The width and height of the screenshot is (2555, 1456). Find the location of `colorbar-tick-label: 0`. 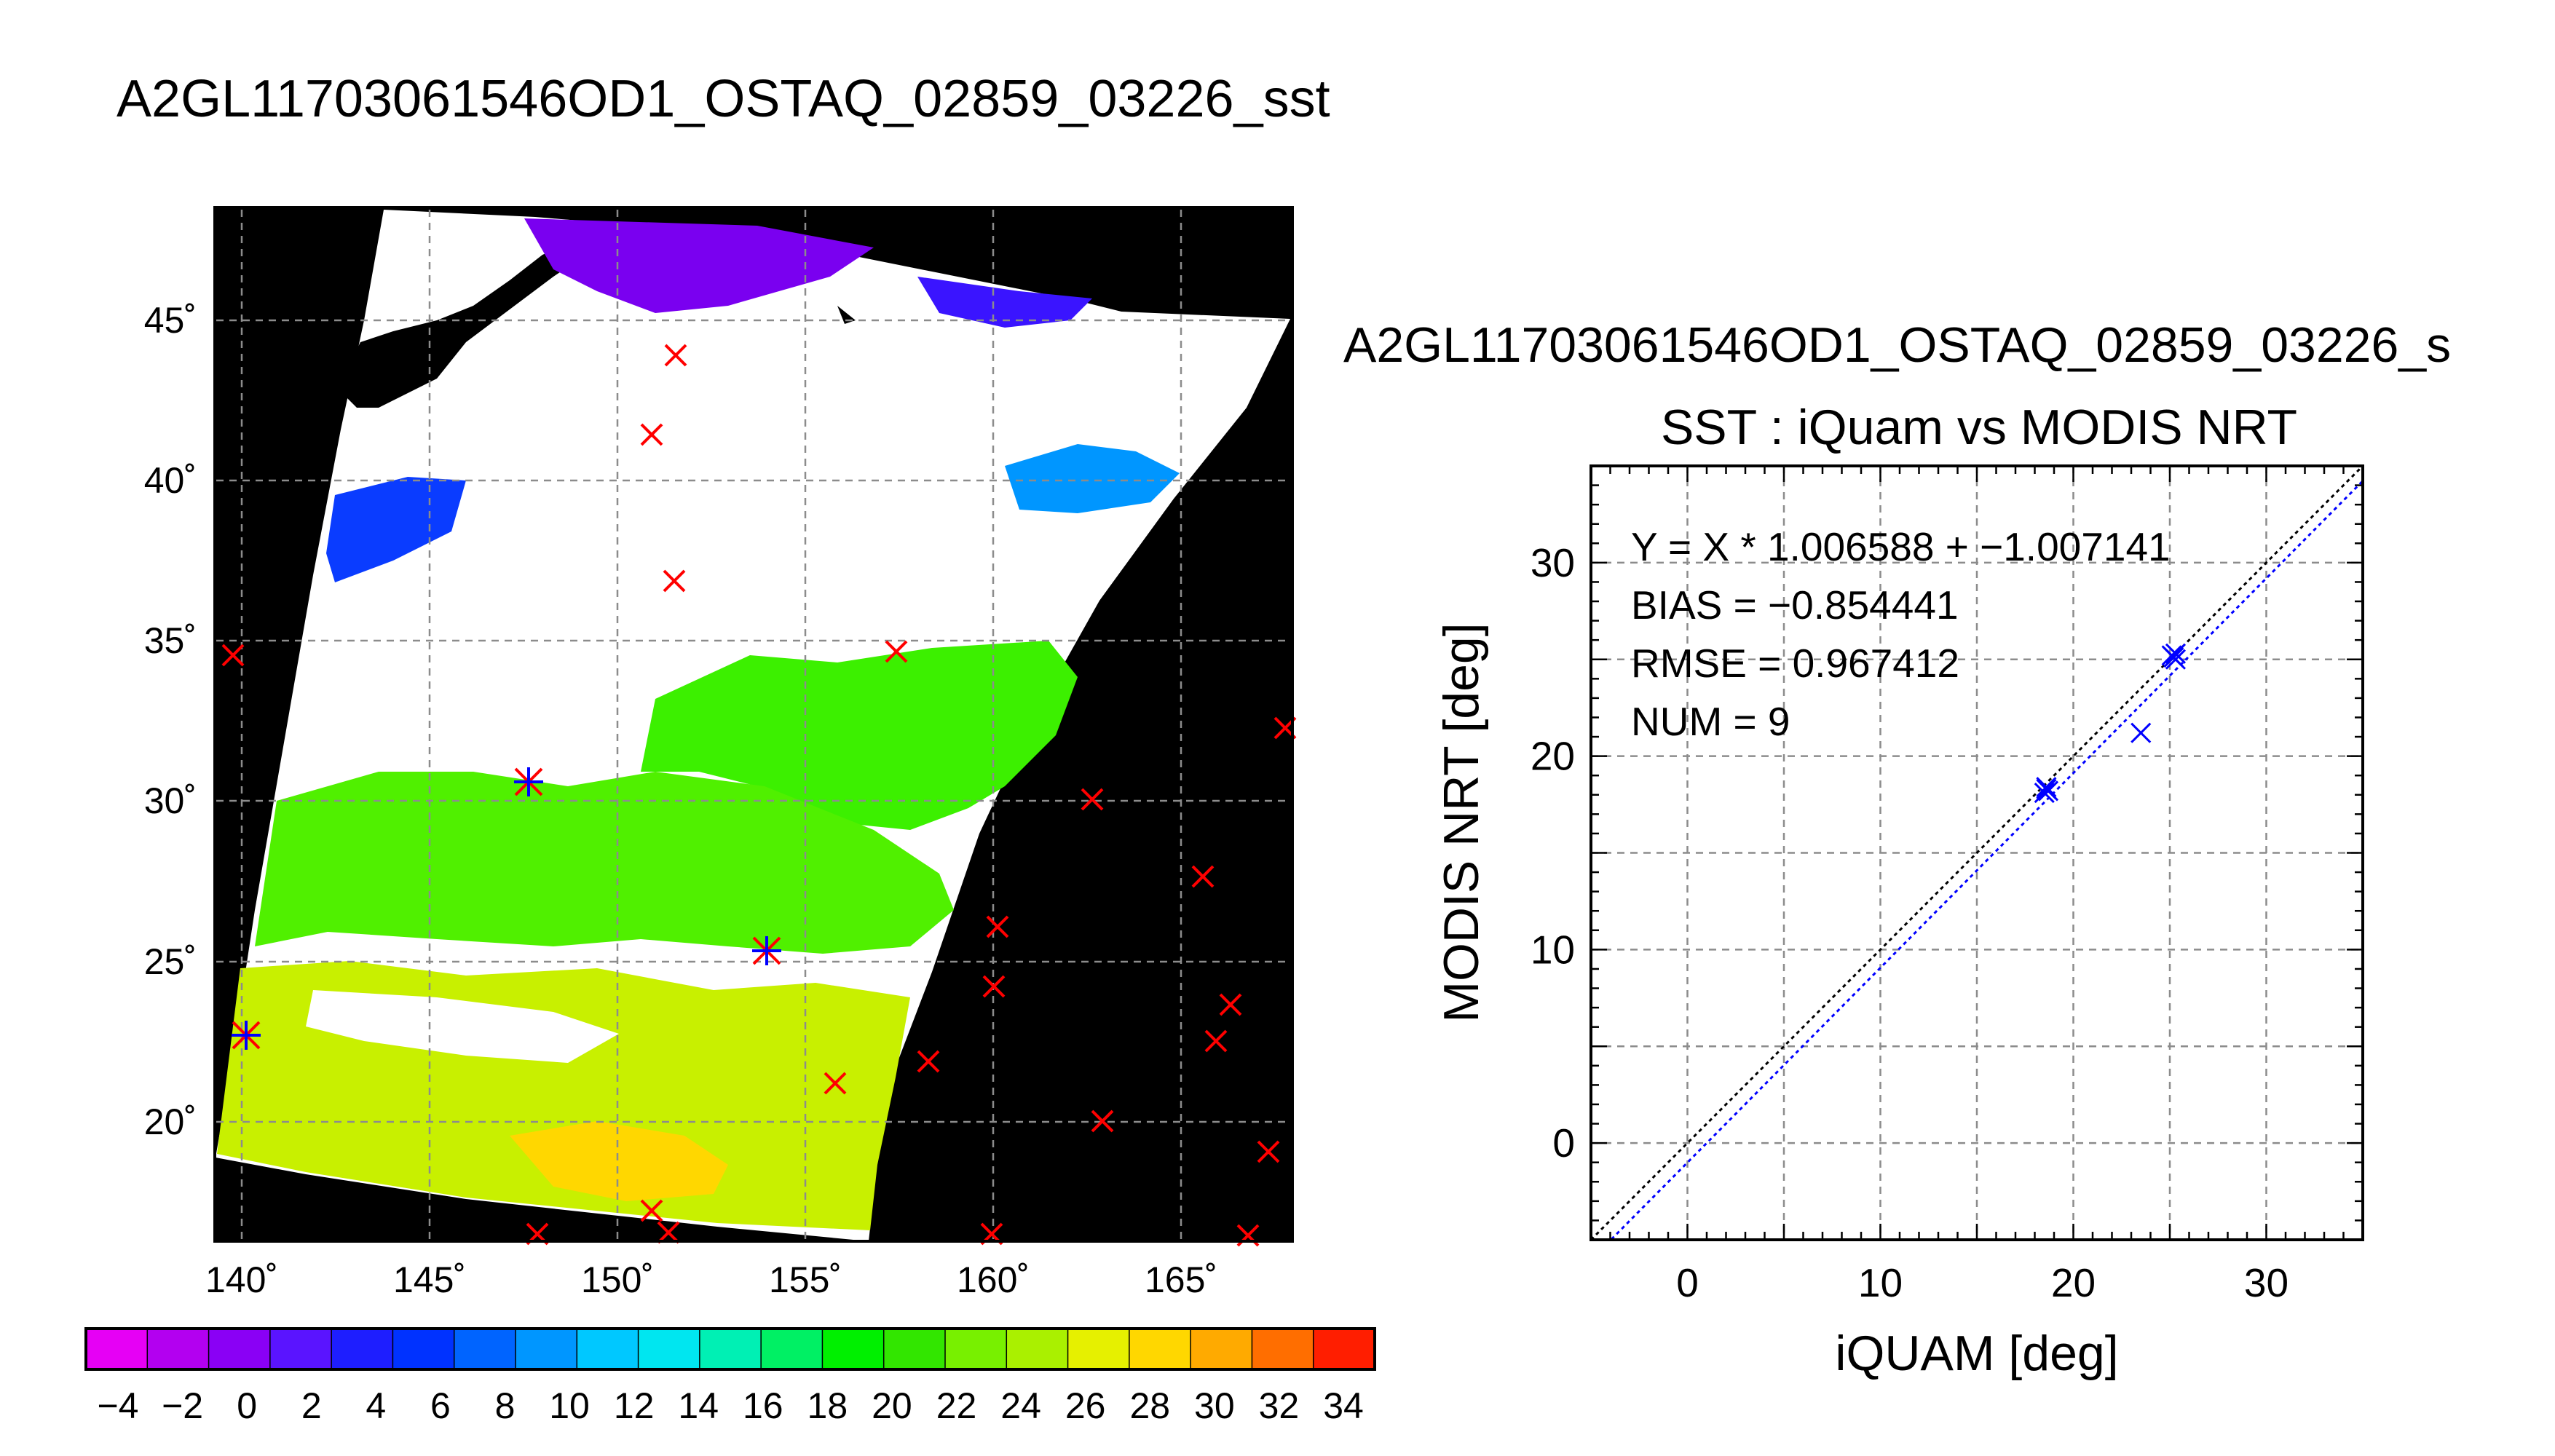

colorbar-tick-label: 0 is located at coordinates (247, 1405).